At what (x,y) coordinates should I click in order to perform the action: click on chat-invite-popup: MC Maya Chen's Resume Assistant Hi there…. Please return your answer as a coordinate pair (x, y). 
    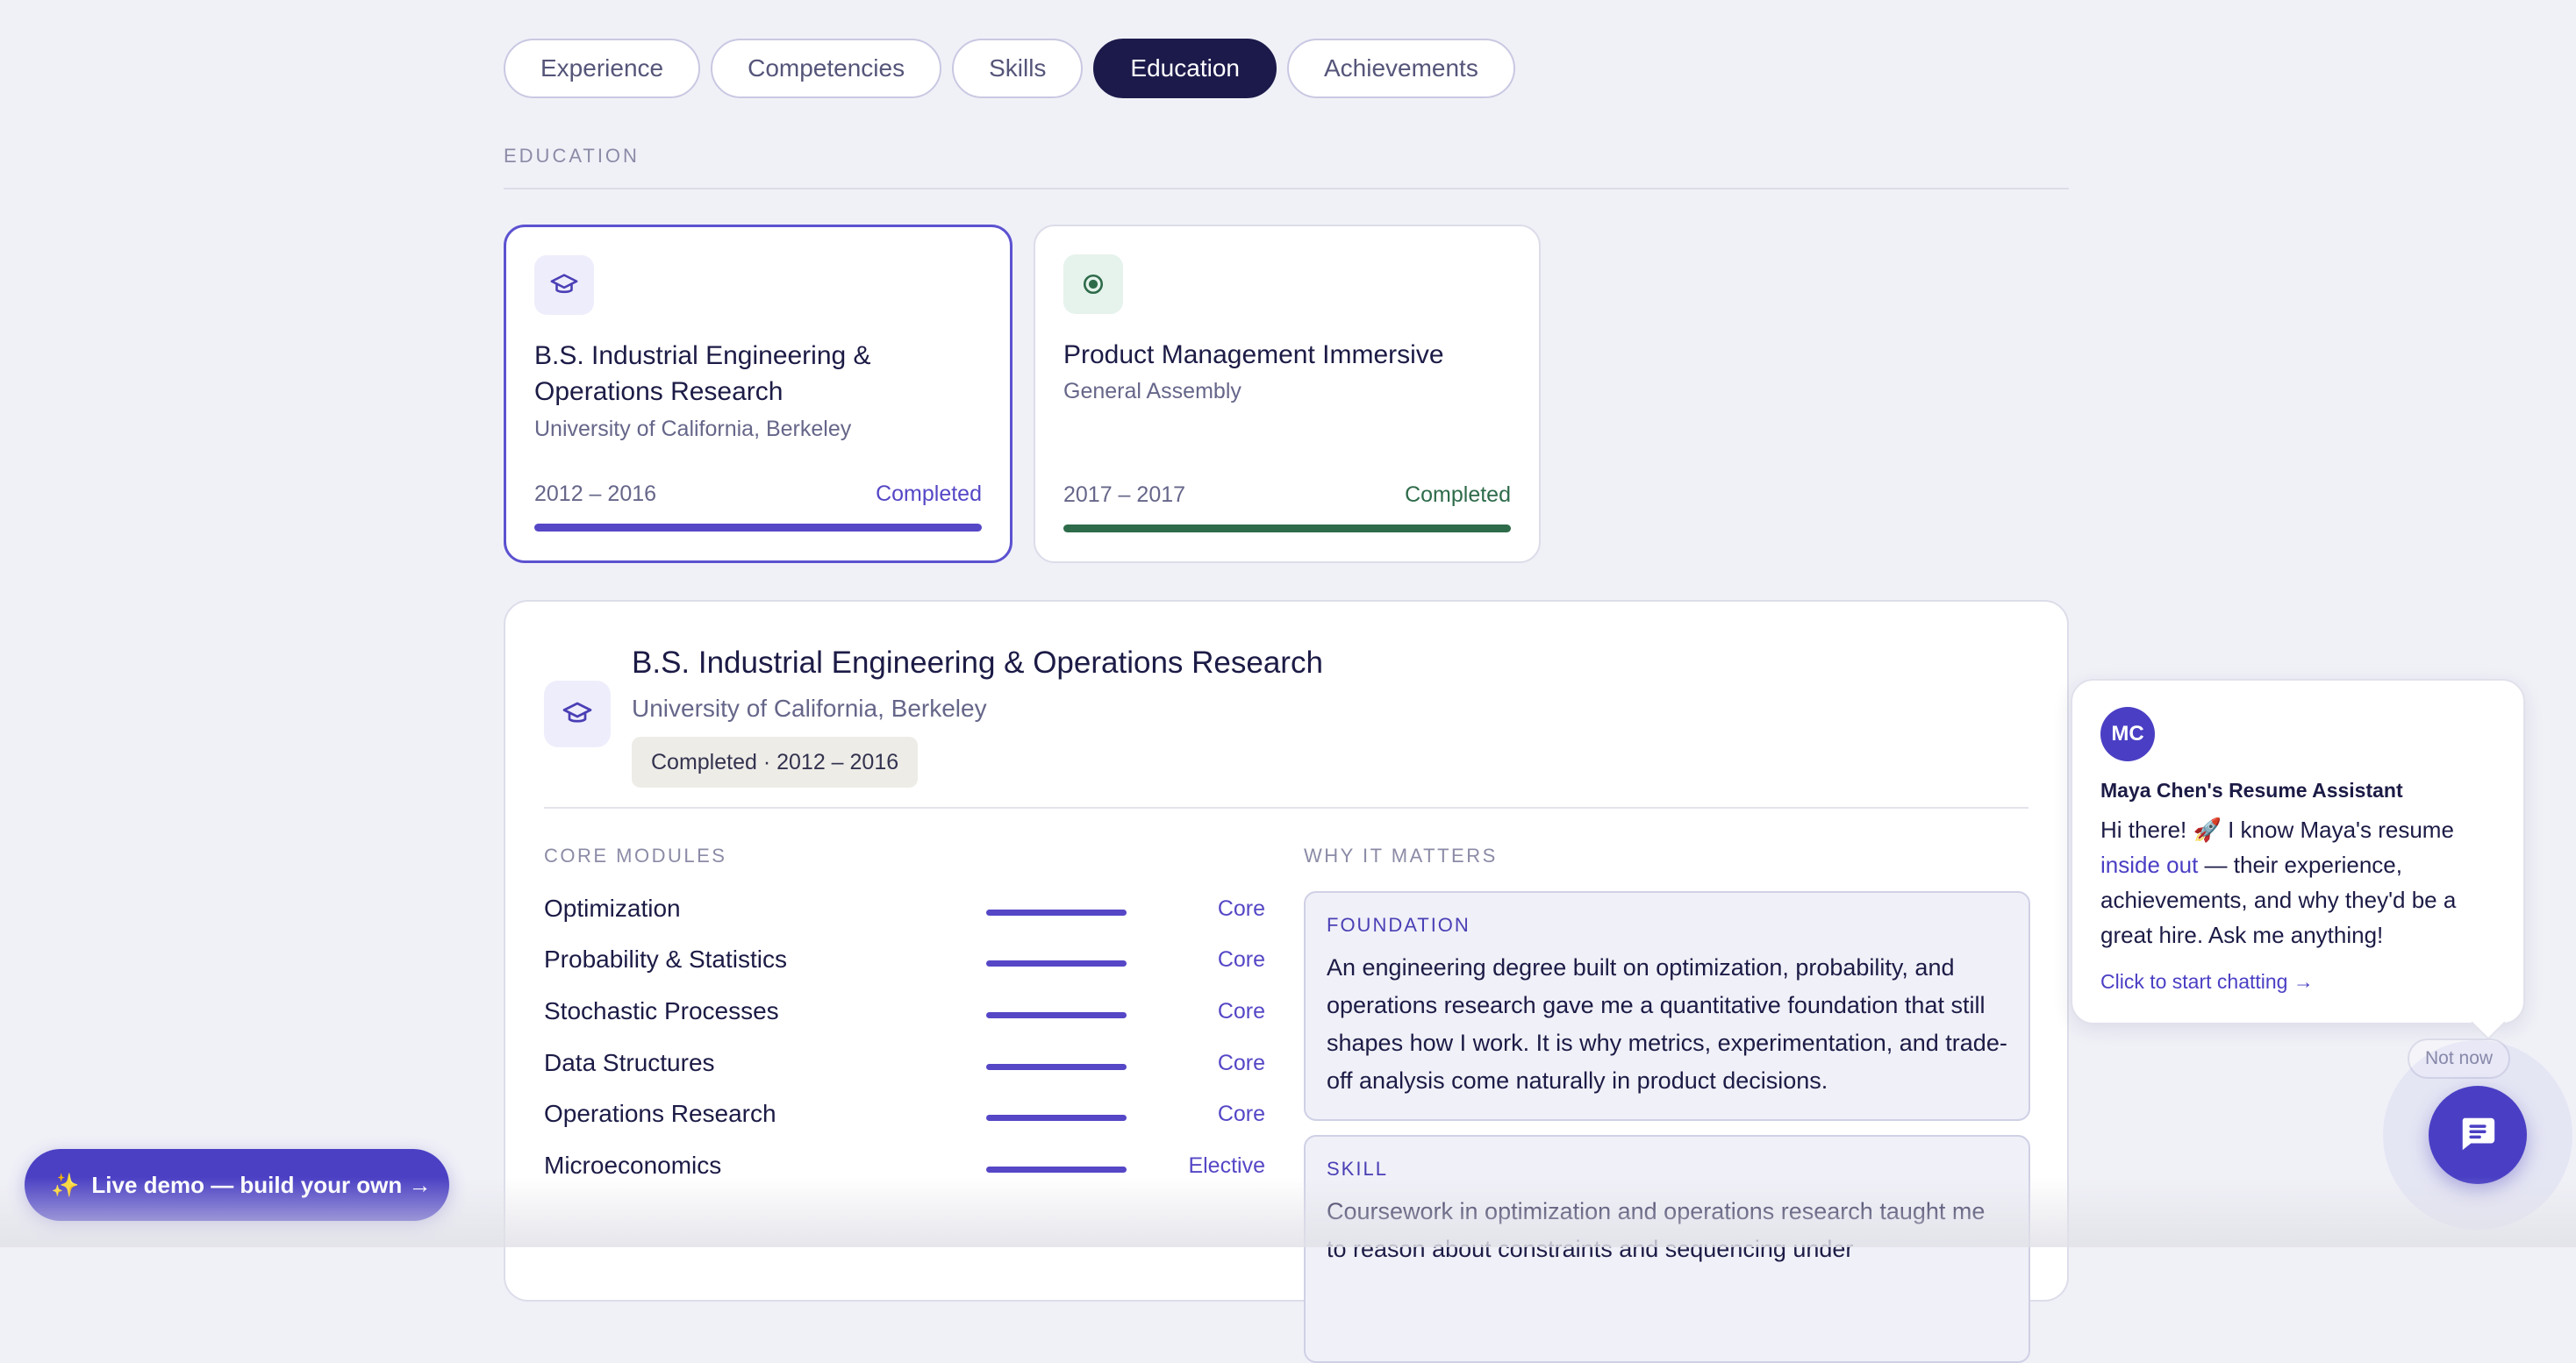
    Looking at the image, I should click on (2298, 859).